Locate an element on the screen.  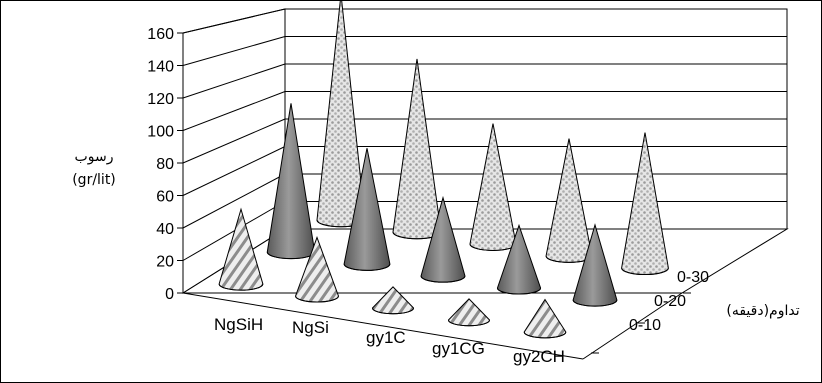
depth-tick-label: 0-20 is located at coordinates (670, 301).